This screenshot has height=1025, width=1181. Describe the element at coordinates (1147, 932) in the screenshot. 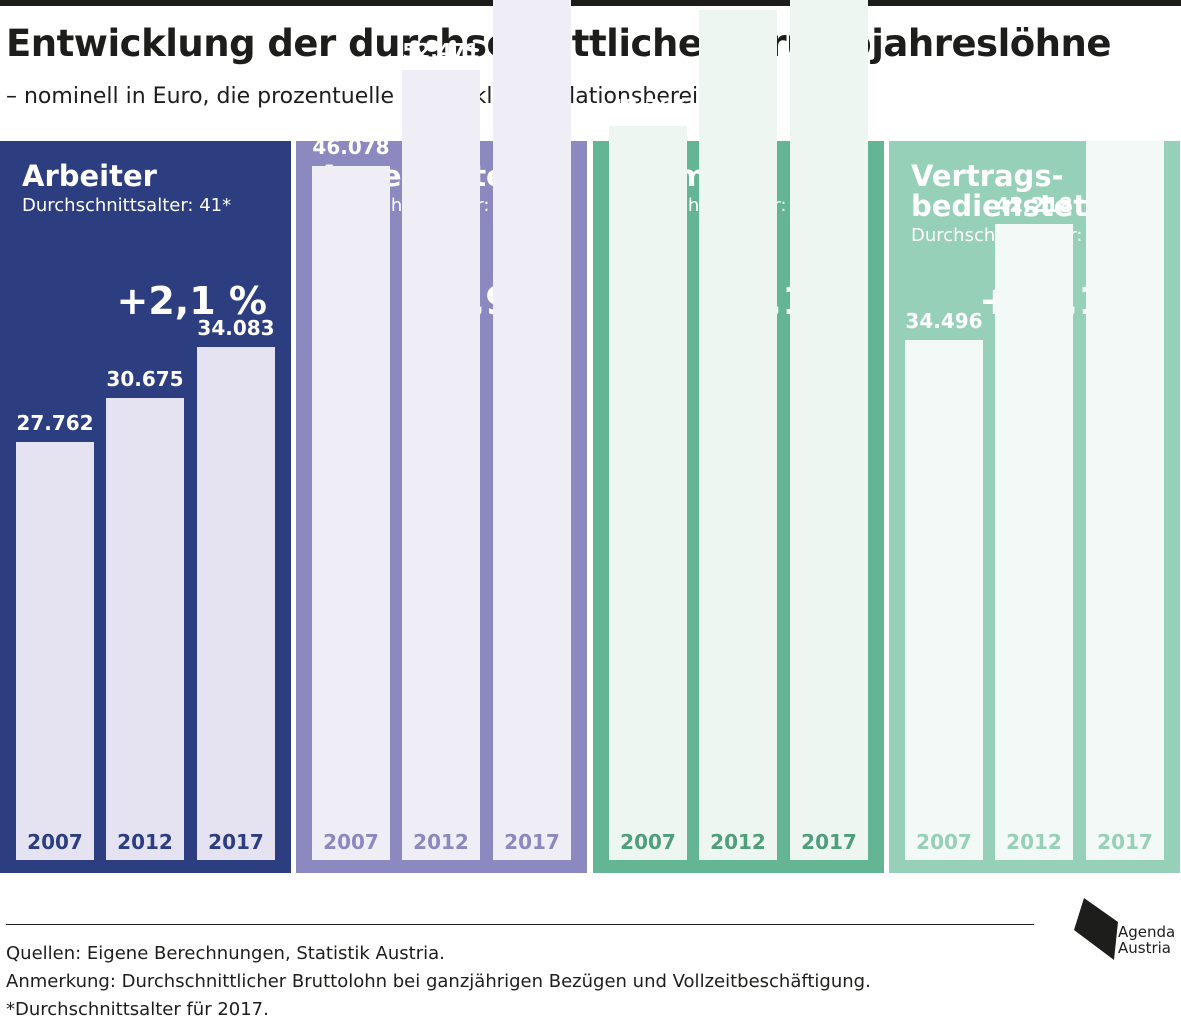

I see `logo-line-1: Agenda` at that location.